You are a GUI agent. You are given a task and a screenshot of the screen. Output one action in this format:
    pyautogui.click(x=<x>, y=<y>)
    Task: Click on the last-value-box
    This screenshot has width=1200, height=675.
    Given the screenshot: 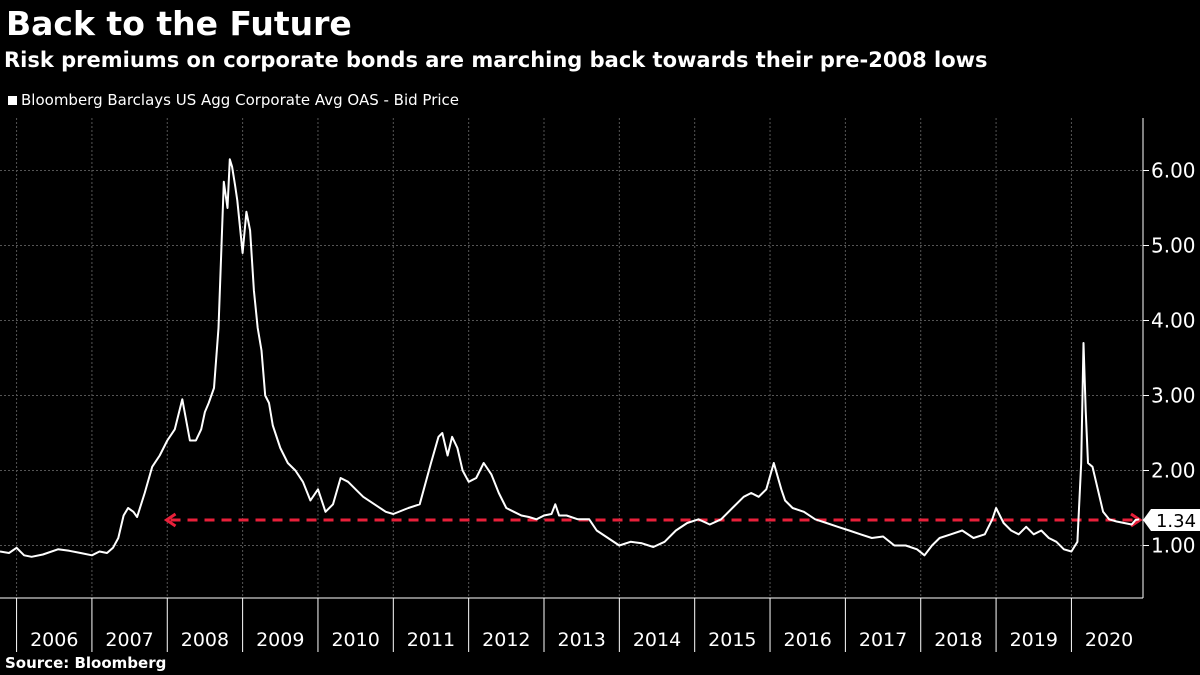 What is the action you would take?
    pyautogui.click(x=1175, y=520)
    